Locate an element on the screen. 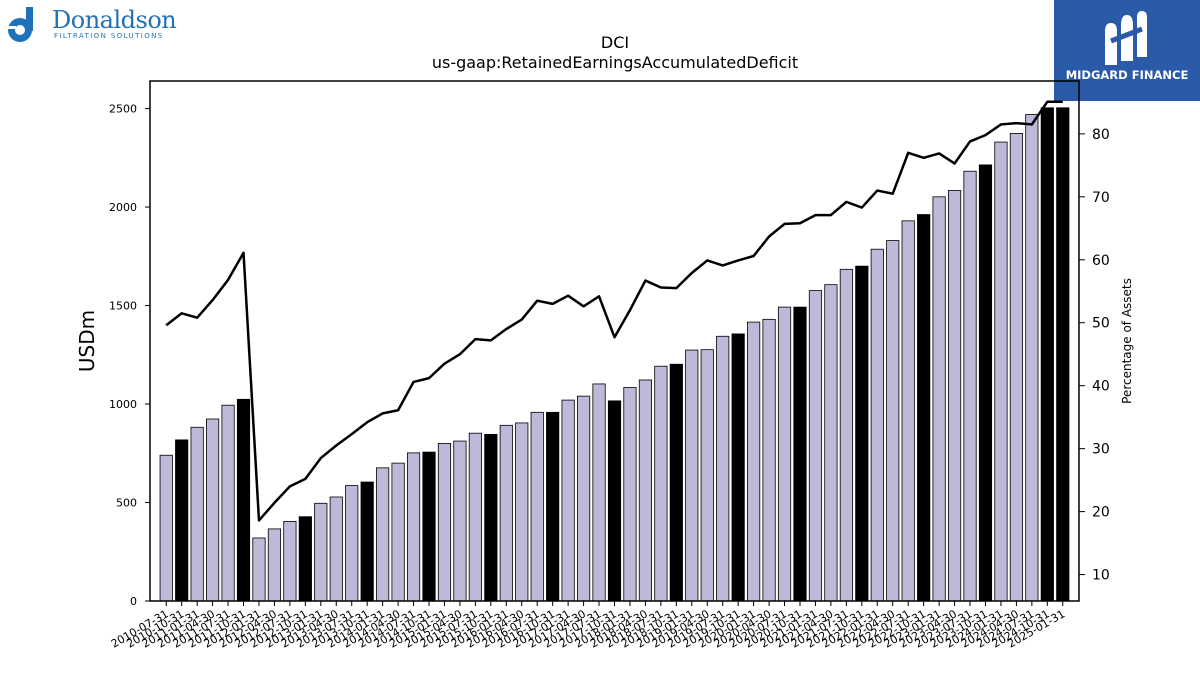 The height and width of the screenshot is (675, 1200). company-name: Donaldson is located at coordinates (114, 20).